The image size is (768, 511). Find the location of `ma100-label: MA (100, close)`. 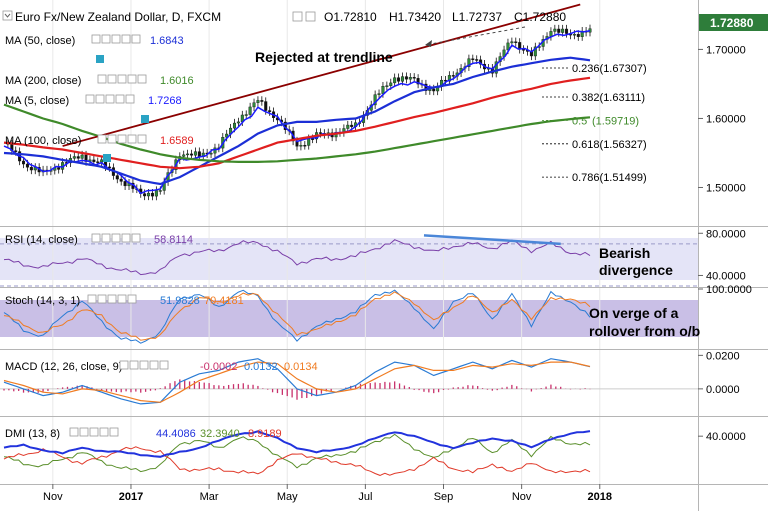

ma100-label: MA (100, close) is located at coordinates (43, 141).